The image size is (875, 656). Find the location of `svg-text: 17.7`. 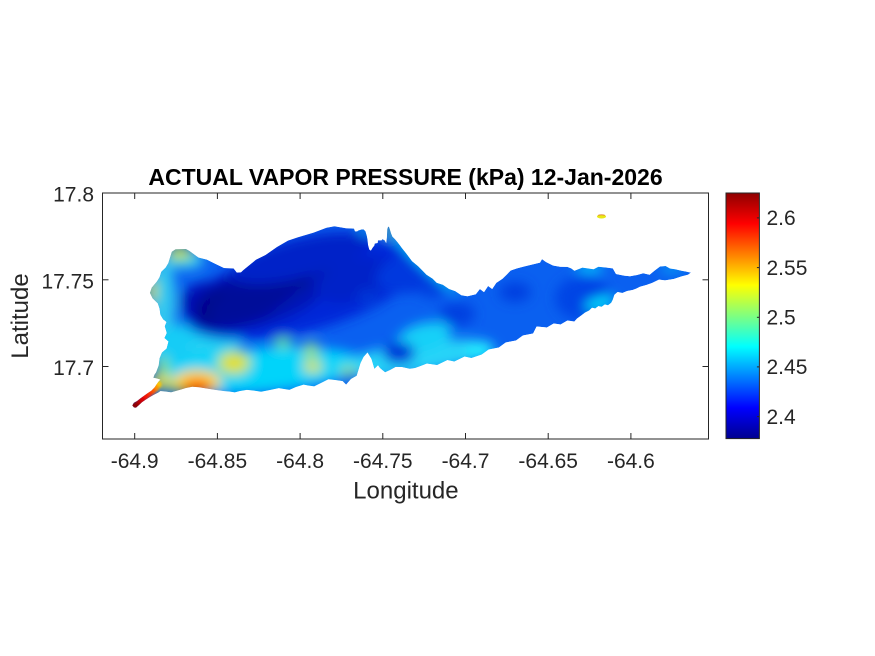

svg-text: 17.7 is located at coordinates (73, 368).